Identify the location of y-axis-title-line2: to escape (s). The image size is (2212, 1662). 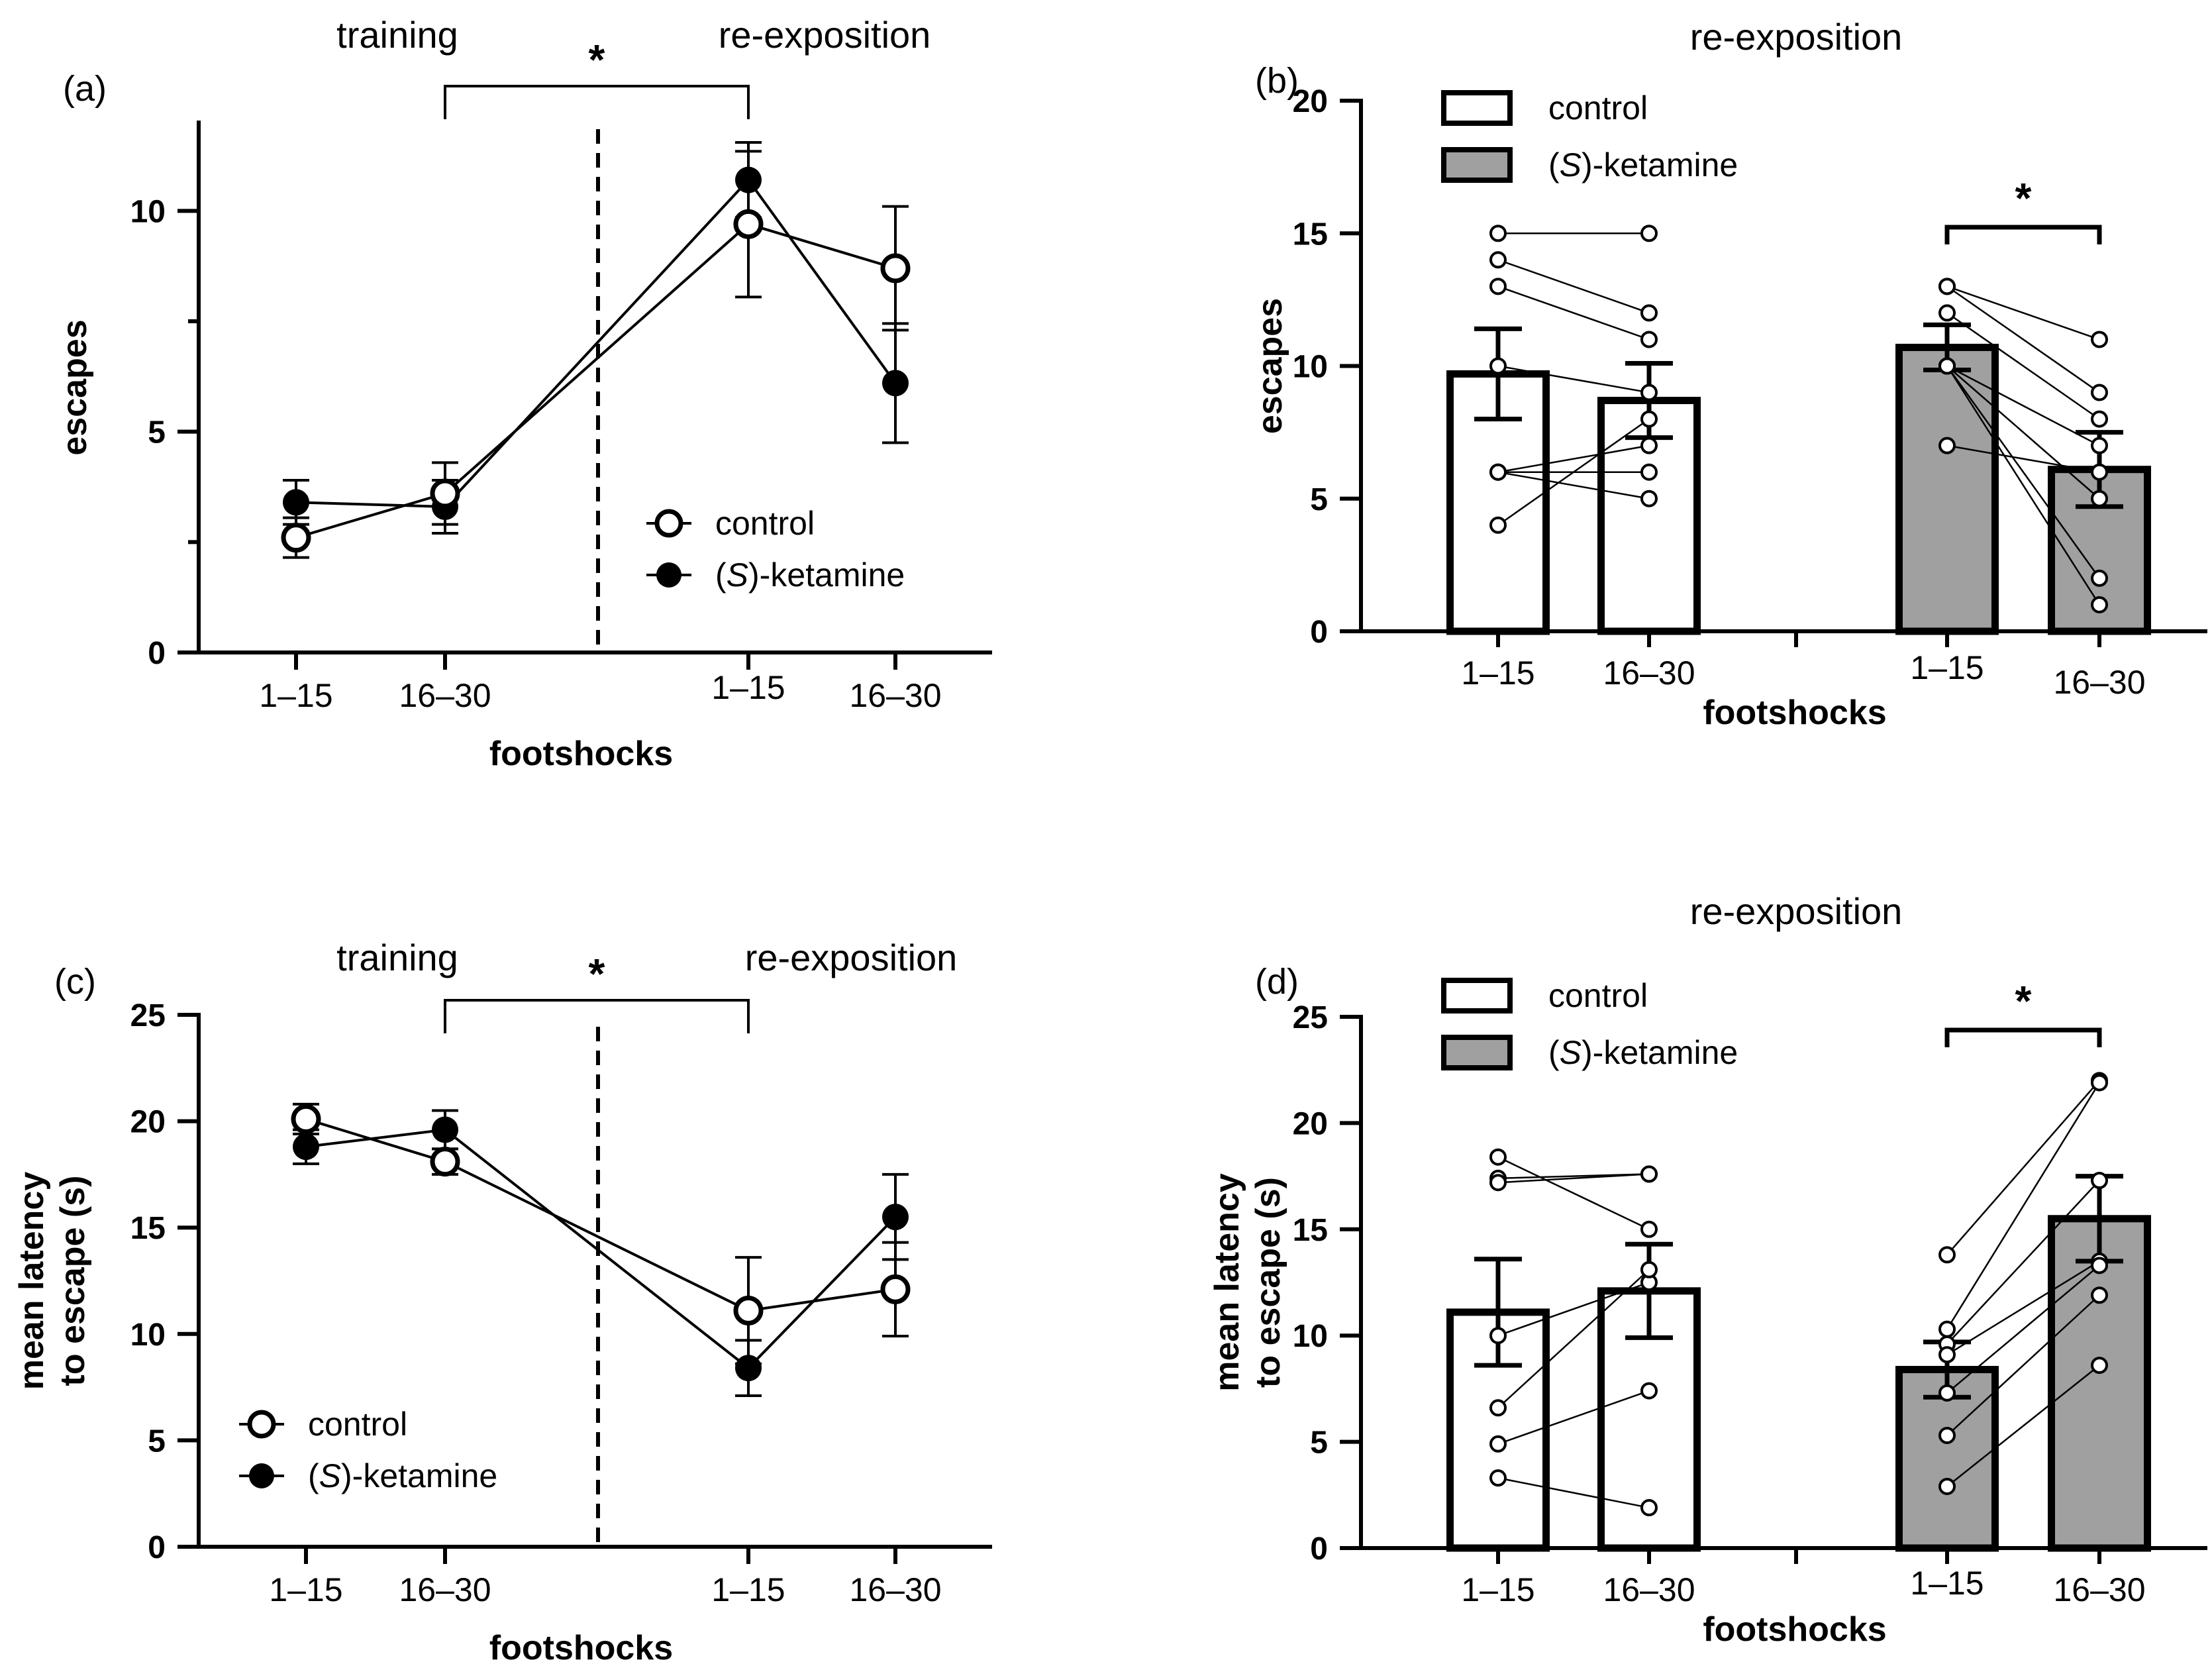
(73, 1281).